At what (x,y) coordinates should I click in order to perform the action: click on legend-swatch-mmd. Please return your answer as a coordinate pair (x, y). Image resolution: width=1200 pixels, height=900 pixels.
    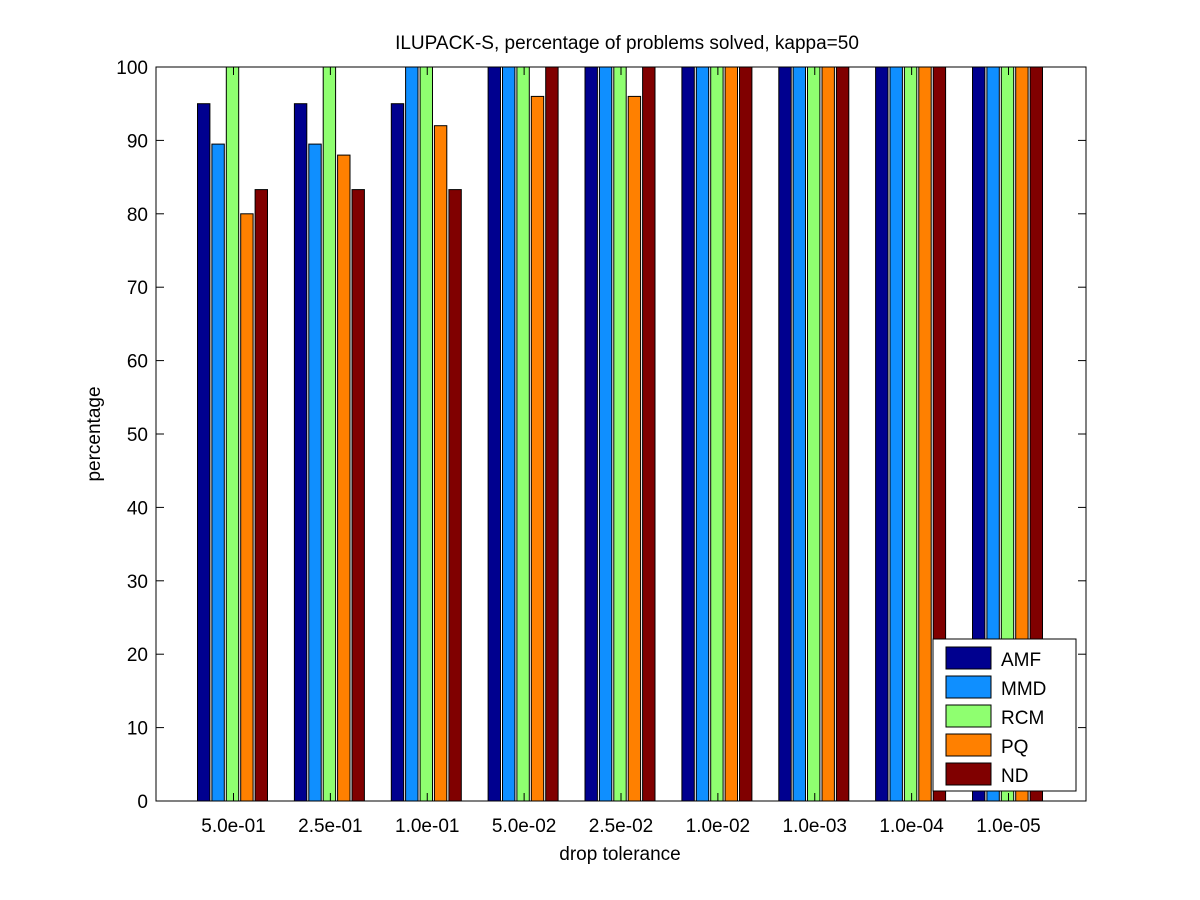
    Looking at the image, I should click on (968, 687).